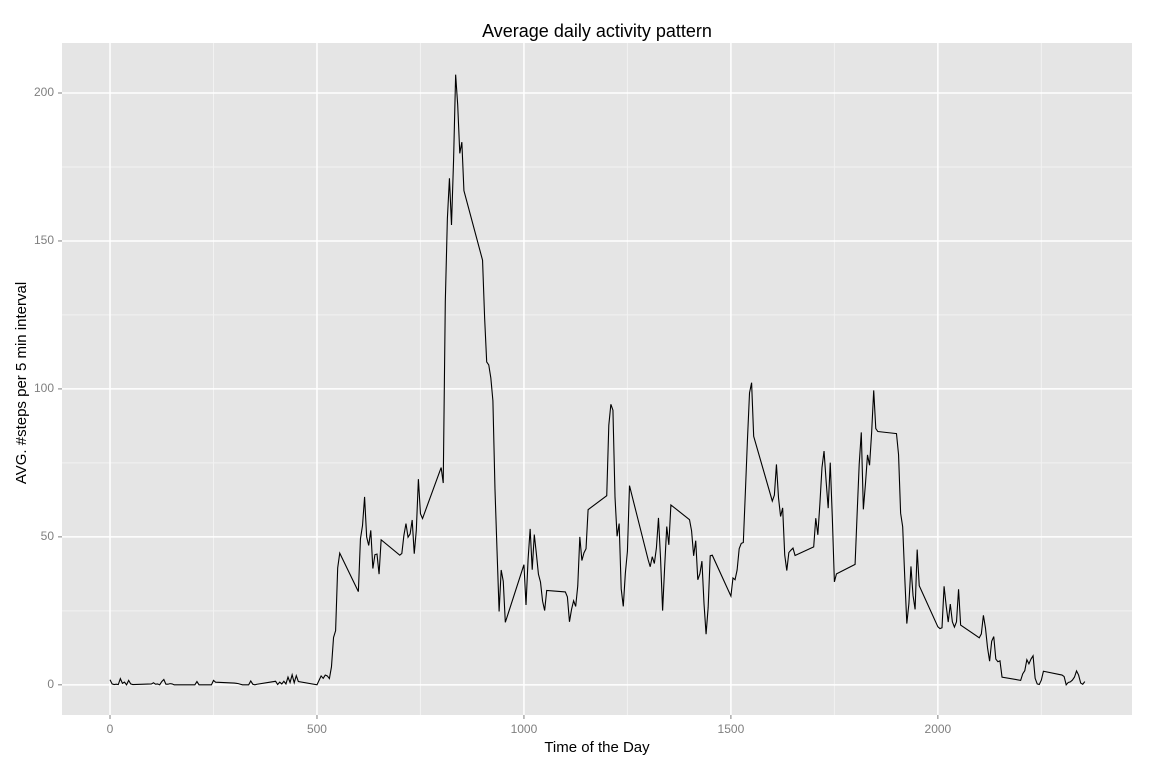 The image size is (1152, 768). I want to click on x-tick-label: 0, so click(110, 729).